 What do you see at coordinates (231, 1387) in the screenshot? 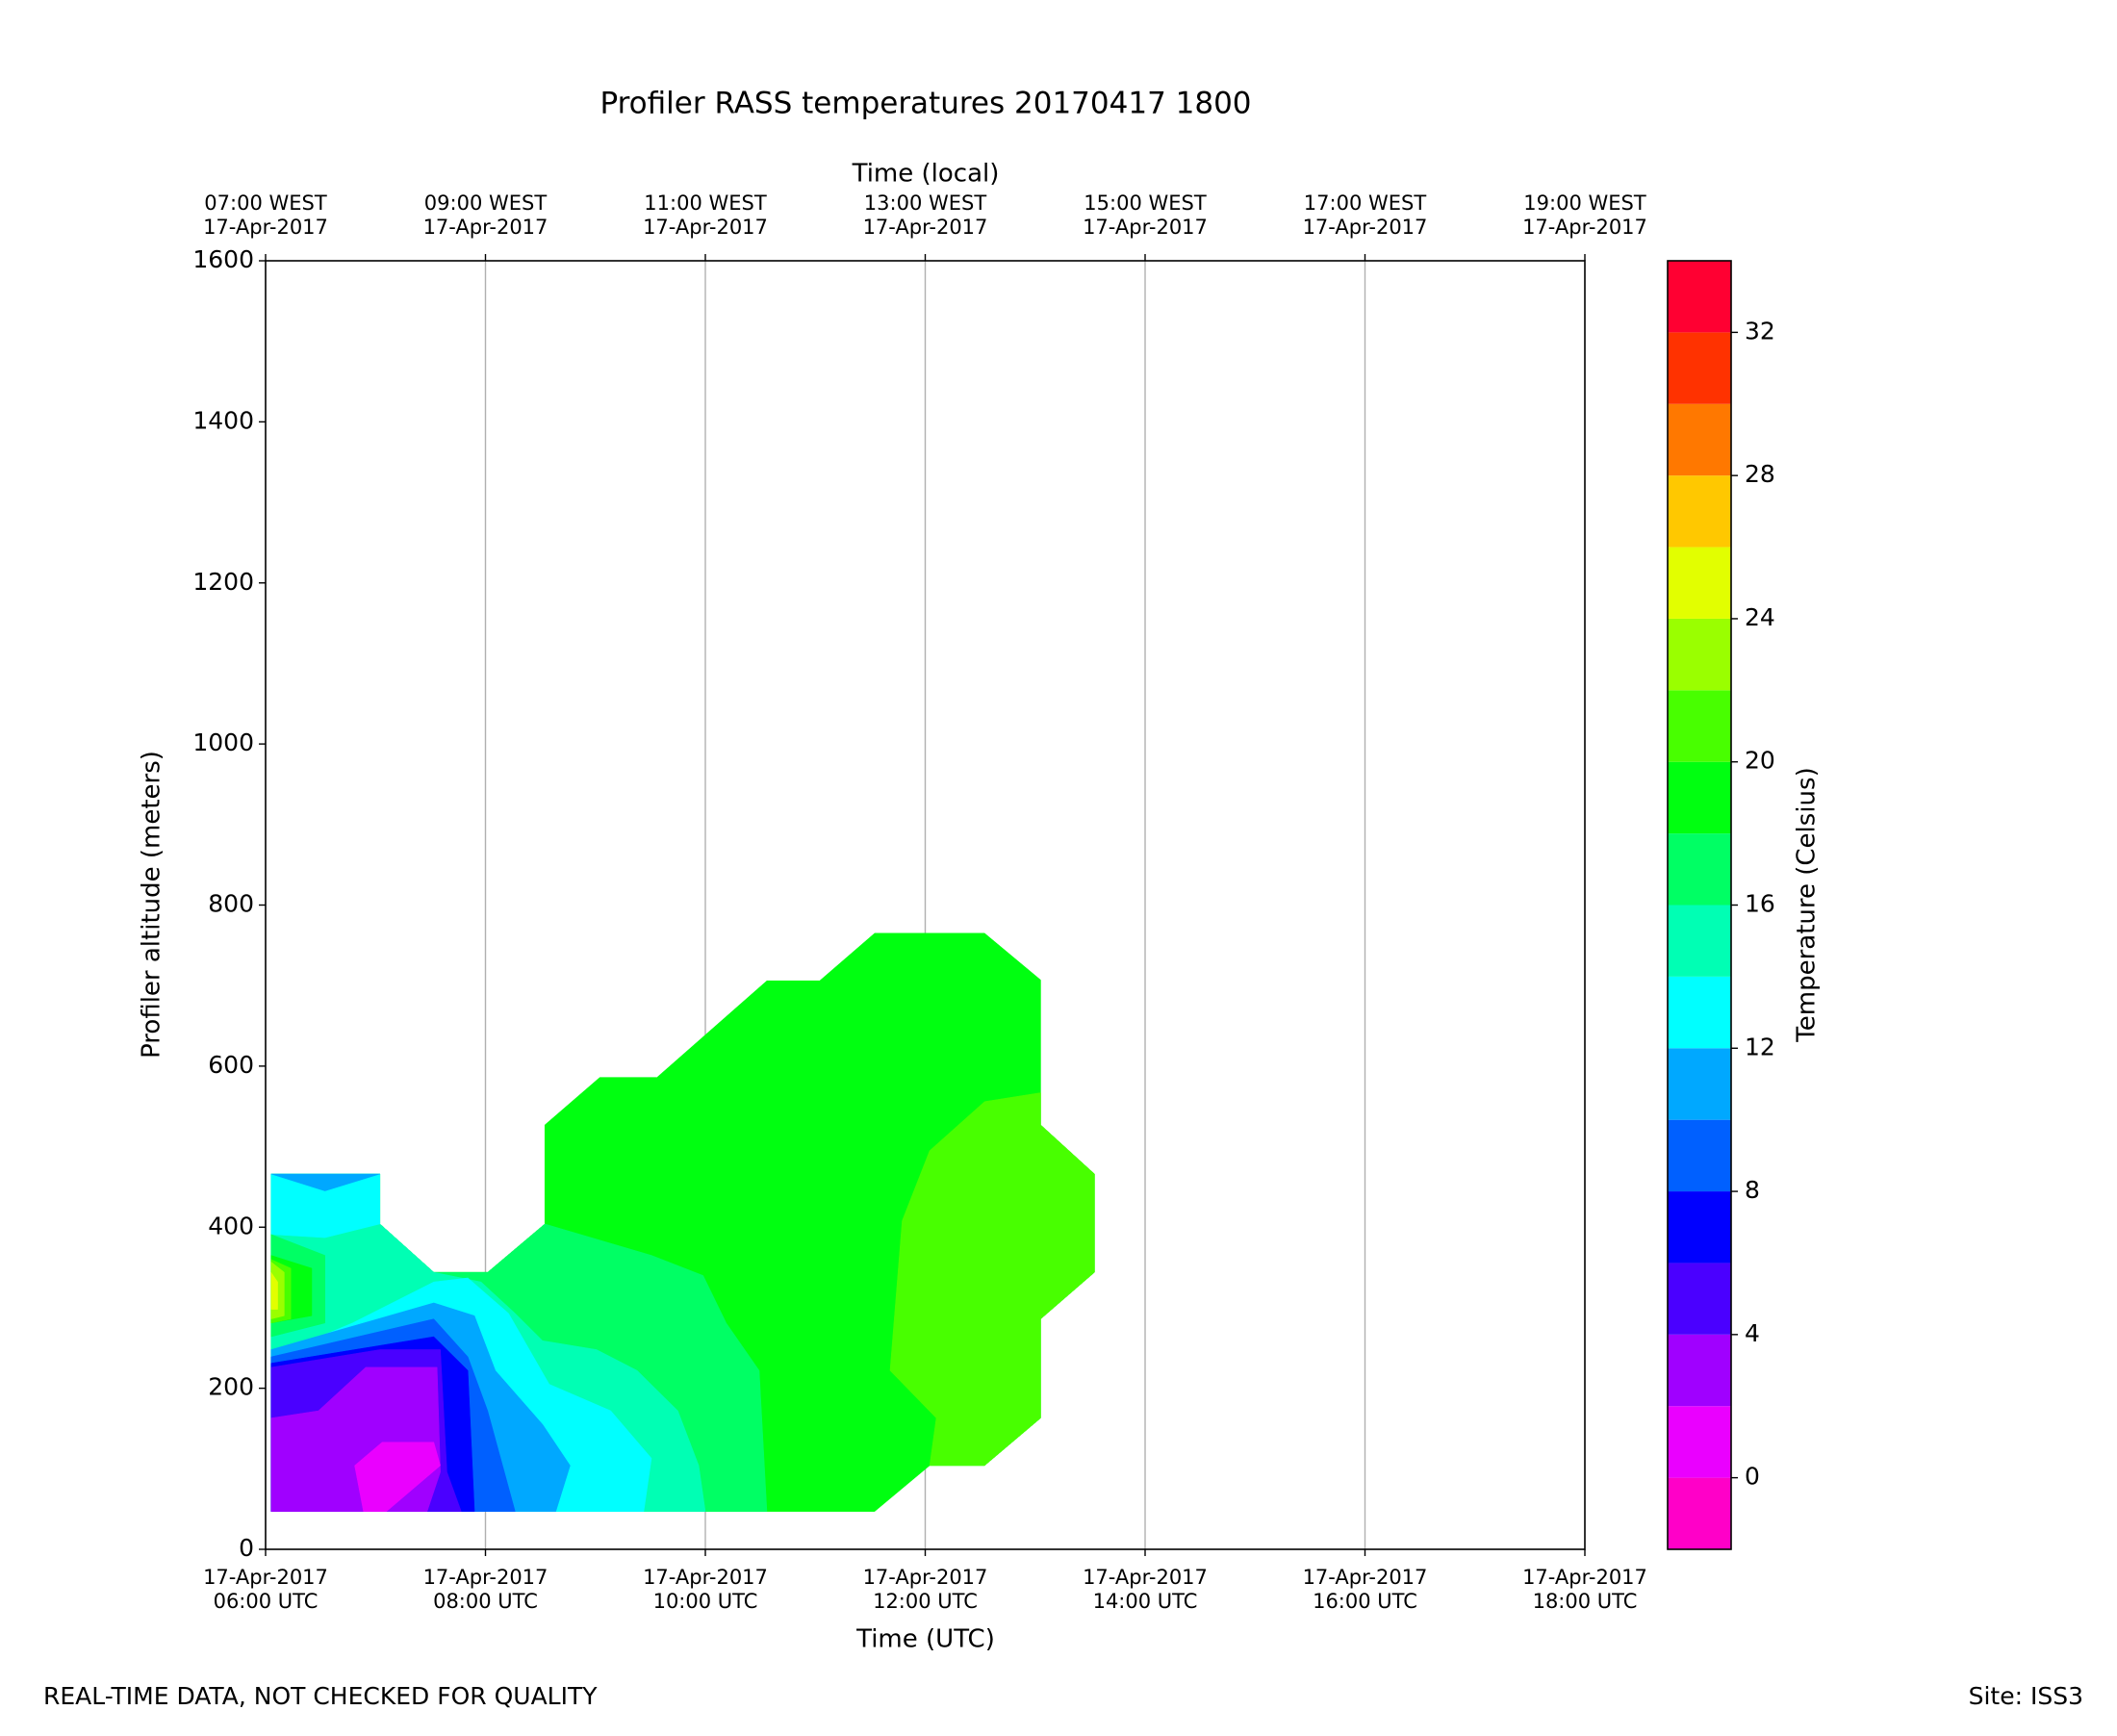
I see `y-tick-label: 200` at bounding box center [231, 1387].